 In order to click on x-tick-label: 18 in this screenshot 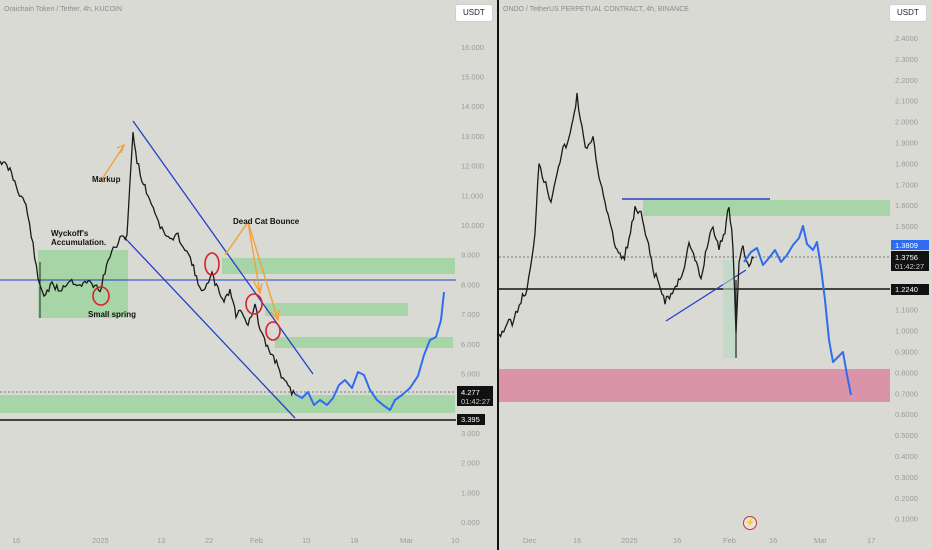, I will do `click(354, 540)`.